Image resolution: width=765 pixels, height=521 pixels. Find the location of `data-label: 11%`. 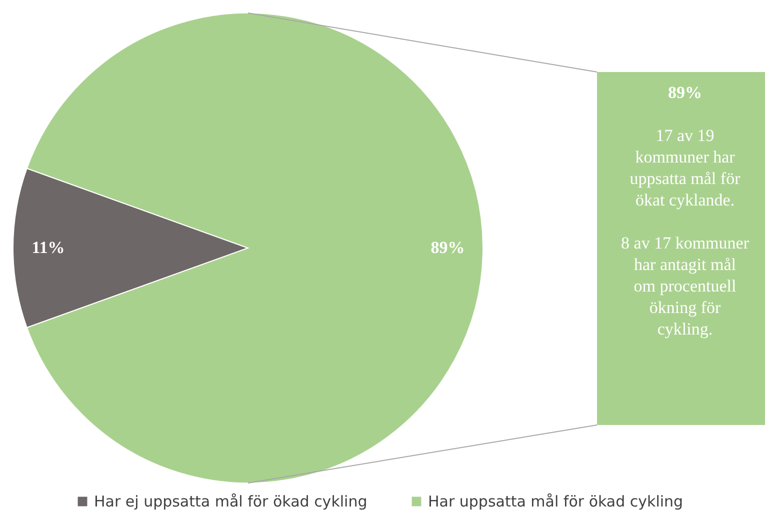

data-label: 11% is located at coordinates (48, 247).